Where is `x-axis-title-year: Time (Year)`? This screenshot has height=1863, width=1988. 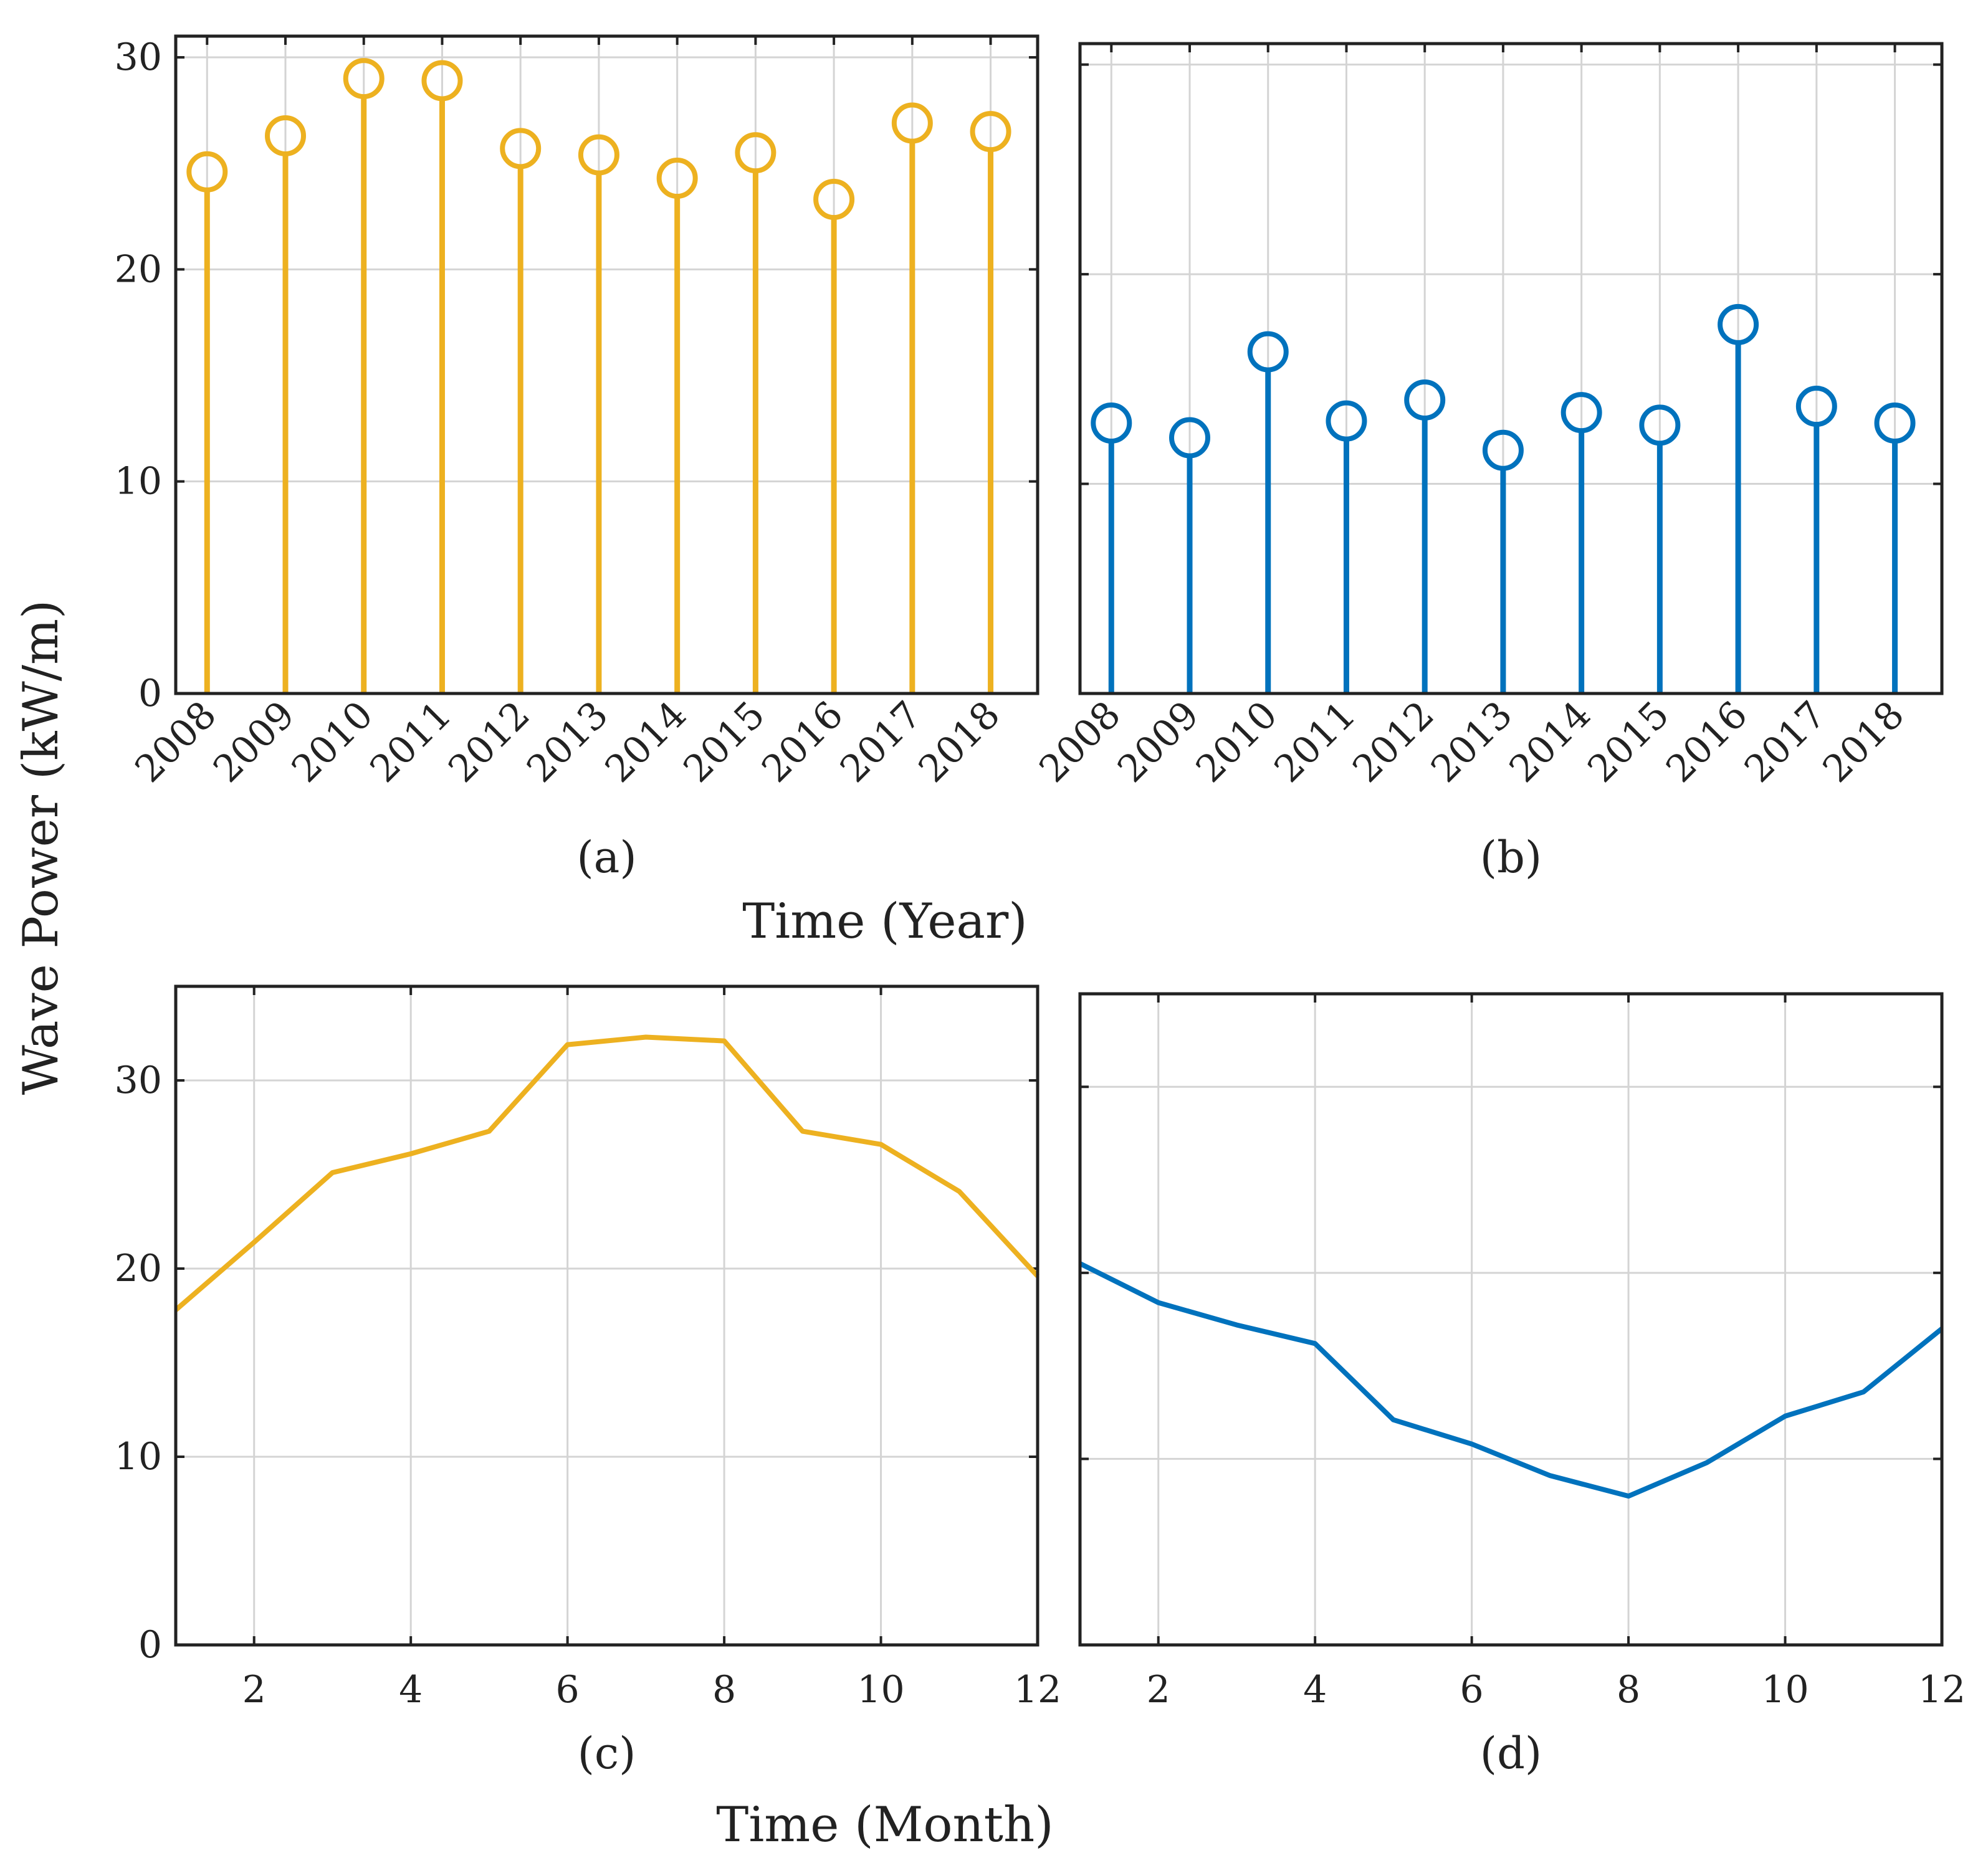
x-axis-title-year: Time (Year) is located at coordinates (885, 921).